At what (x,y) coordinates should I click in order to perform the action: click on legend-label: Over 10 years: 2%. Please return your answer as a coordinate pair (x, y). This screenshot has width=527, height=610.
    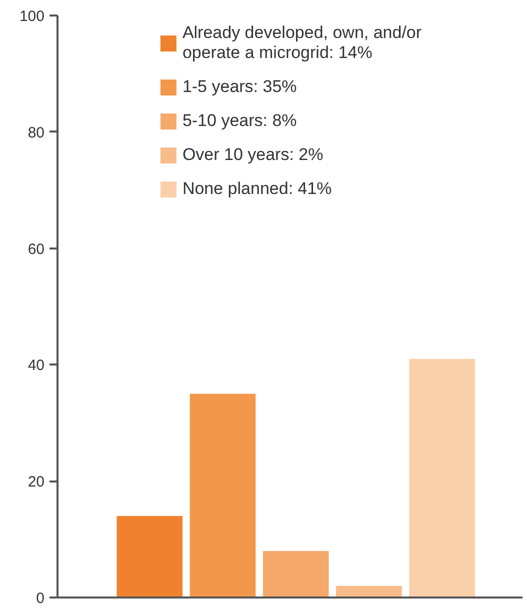
    Looking at the image, I should click on (253, 155).